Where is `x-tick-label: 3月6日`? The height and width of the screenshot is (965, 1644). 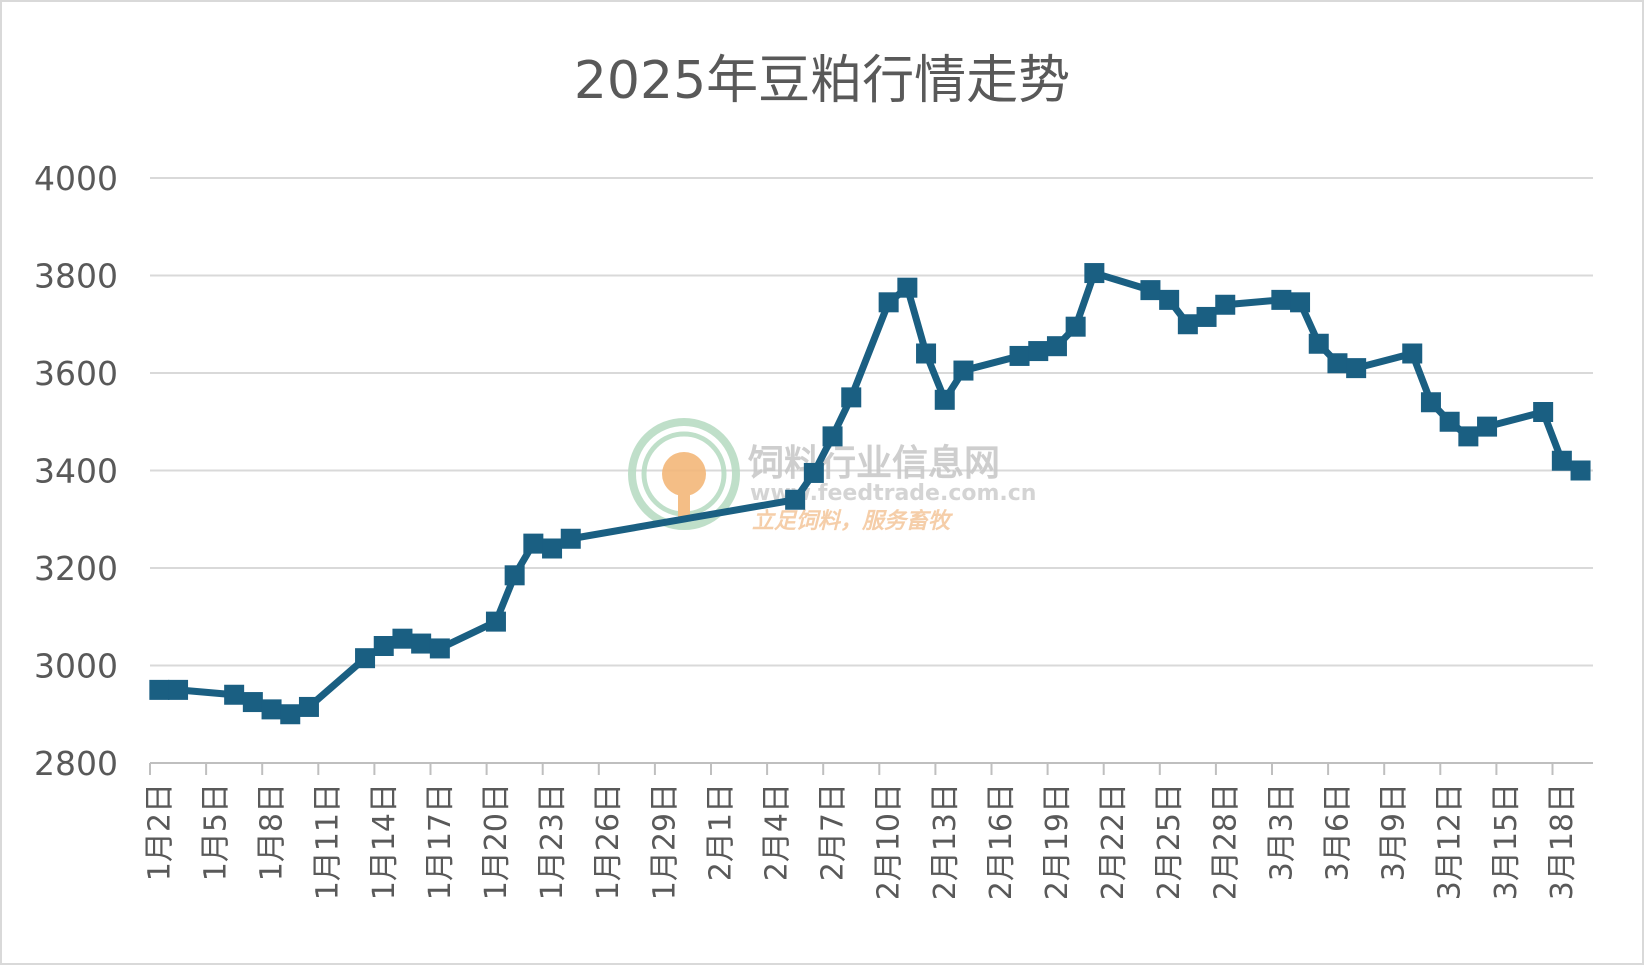 x-tick-label: 3月6日 is located at coordinates (1337, 832).